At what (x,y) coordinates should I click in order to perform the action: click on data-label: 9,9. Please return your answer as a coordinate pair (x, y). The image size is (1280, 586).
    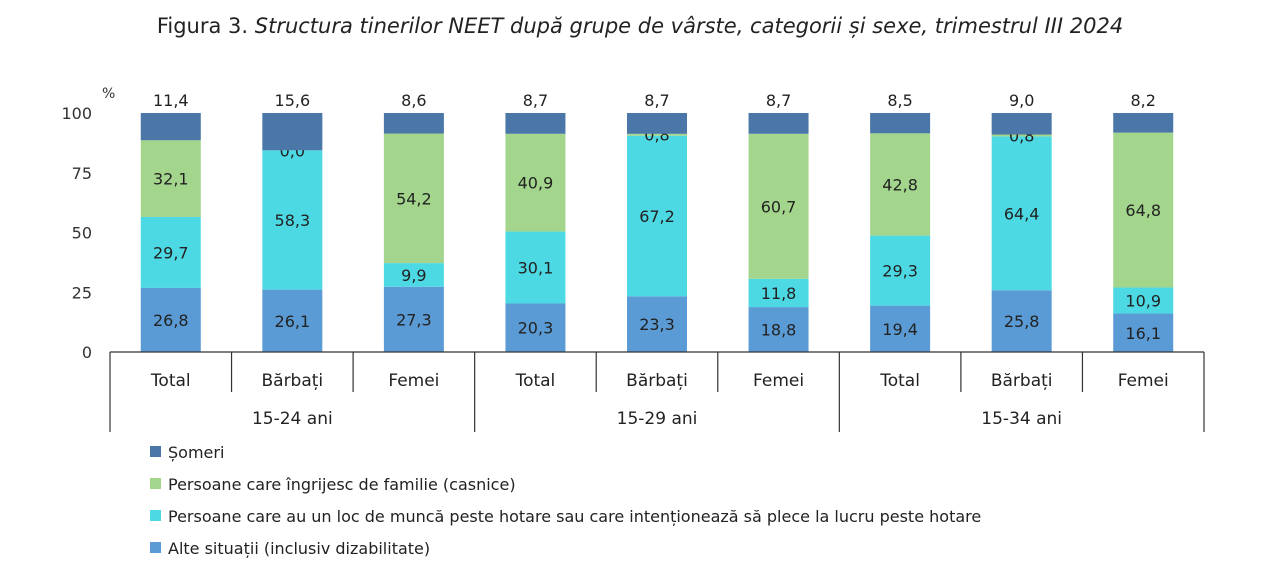
    Looking at the image, I should click on (413, 275).